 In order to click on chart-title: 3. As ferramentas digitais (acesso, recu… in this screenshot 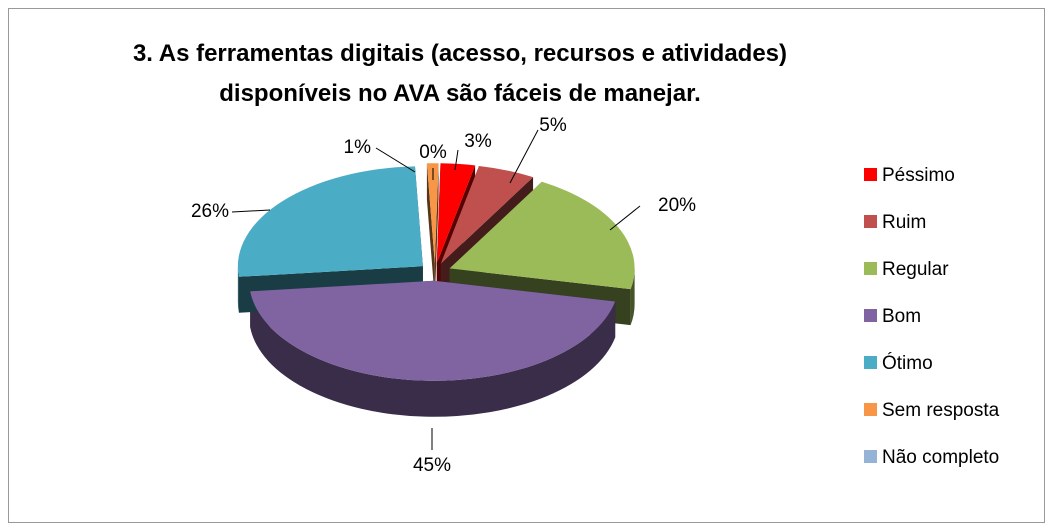, I will do `click(460, 73)`.